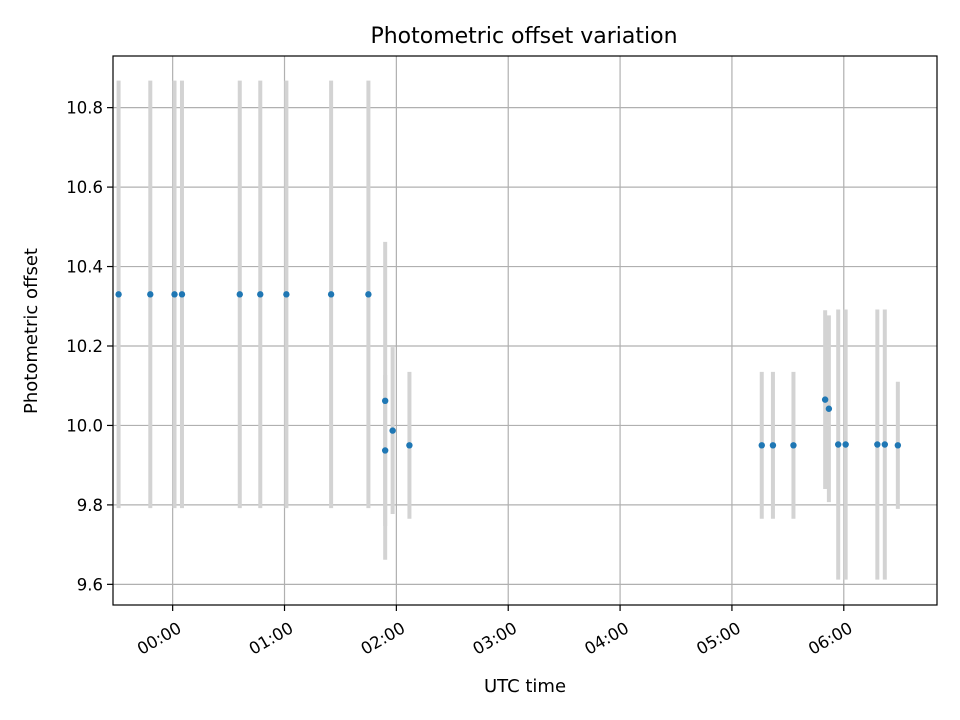  What do you see at coordinates (830, 638) in the screenshot?
I see `x-tick-label: 06:00` at bounding box center [830, 638].